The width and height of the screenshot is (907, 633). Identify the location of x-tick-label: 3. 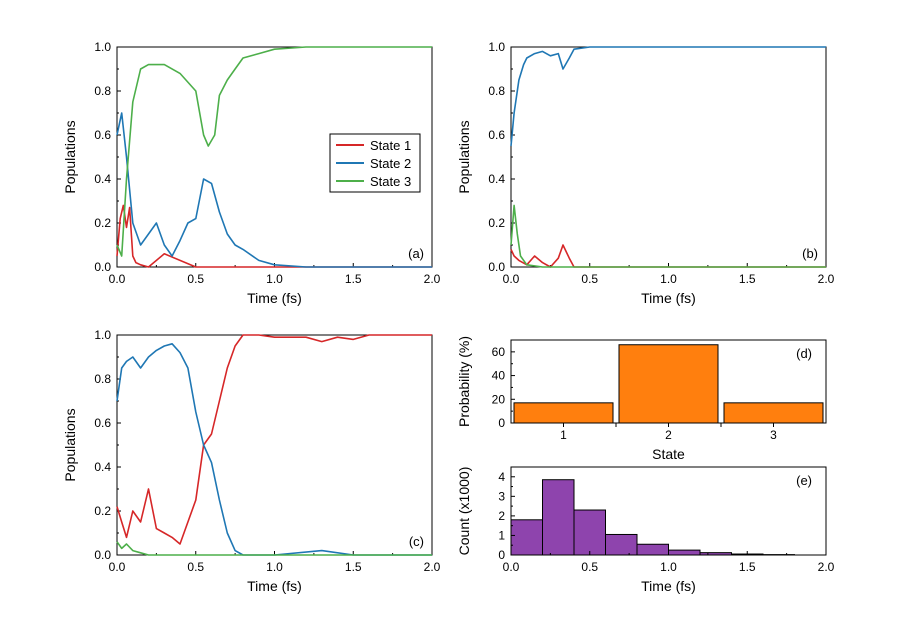
(773, 435).